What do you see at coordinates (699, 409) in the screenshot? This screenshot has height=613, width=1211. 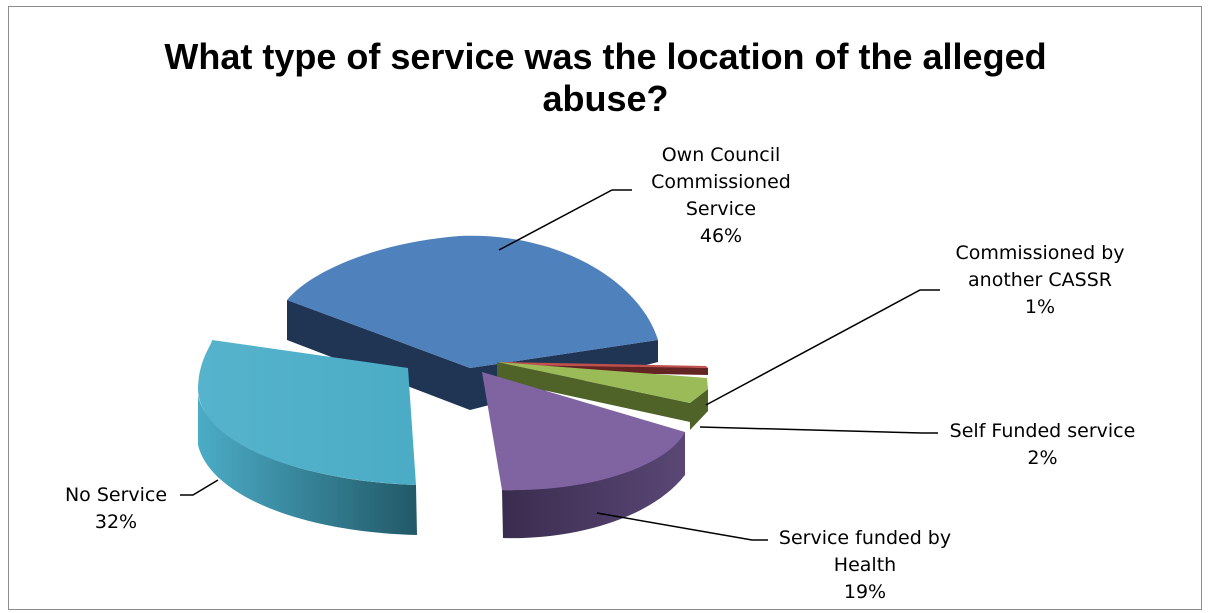 I see `slice-self-funded-side-front` at bounding box center [699, 409].